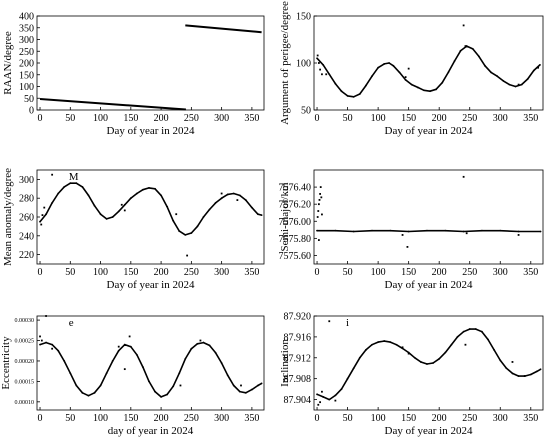 This screenshot has height=439, width=550. Describe the element at coordinates (130, 418) in the screenshot. I see `x-tick-label: 150` at that location.